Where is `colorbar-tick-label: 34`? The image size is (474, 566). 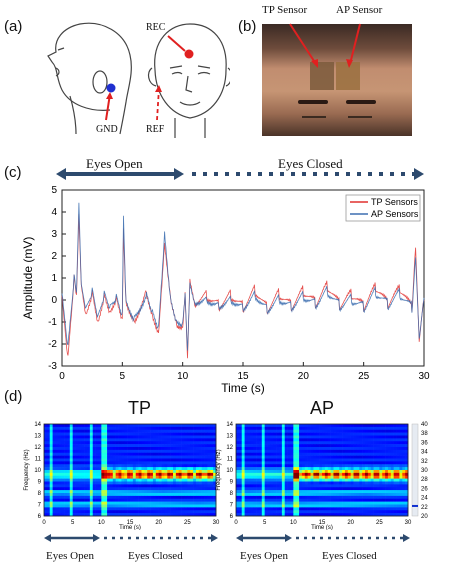
colorbar-tick-label: 34 is located at coordinates (424, 453).